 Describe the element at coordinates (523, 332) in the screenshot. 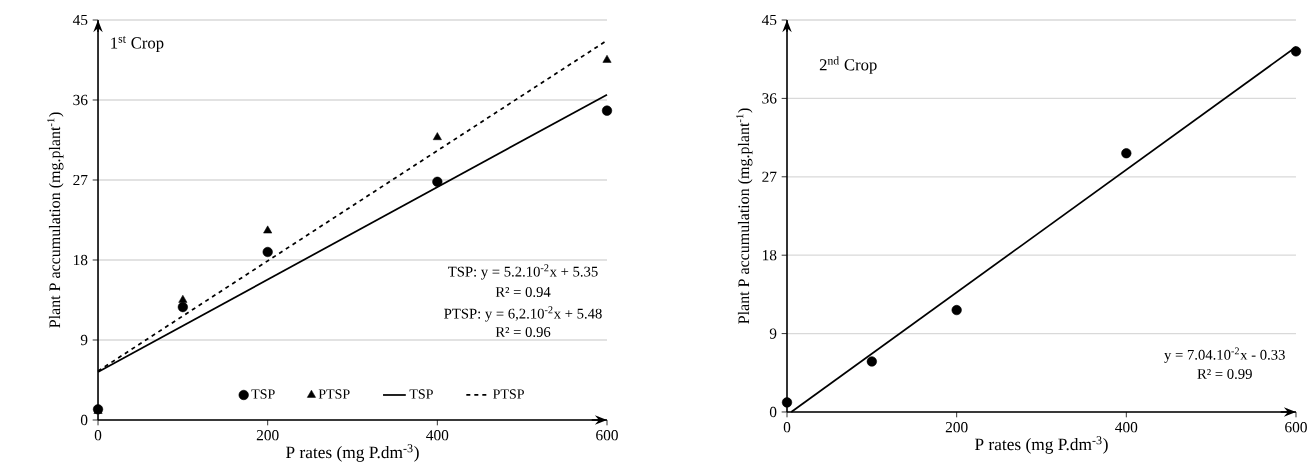

I see `annotation: R² = 0.96` at that location.